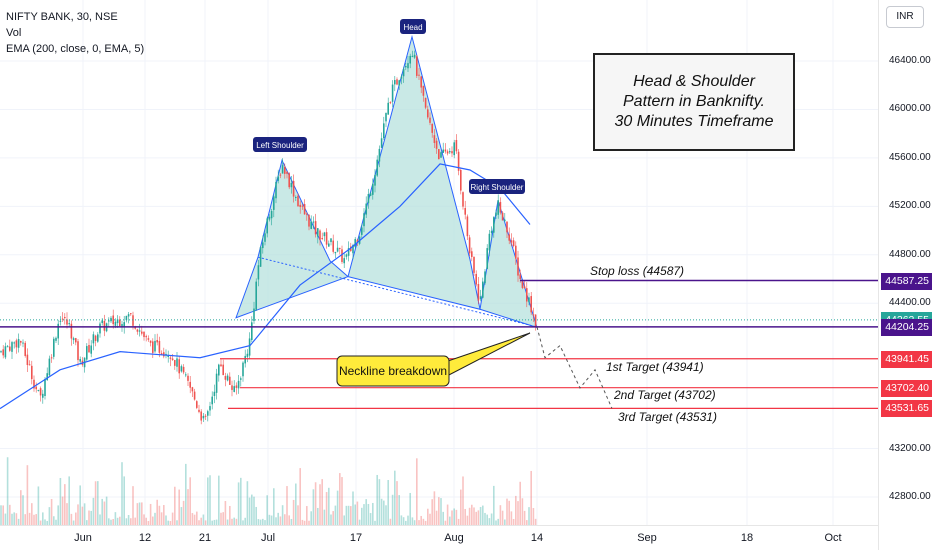 The height and width of the screenshot is (551, 932). Describe the element at coordinates (14, 33) in the screenshot. I see `volume-indicator-label: Vol` at that location.